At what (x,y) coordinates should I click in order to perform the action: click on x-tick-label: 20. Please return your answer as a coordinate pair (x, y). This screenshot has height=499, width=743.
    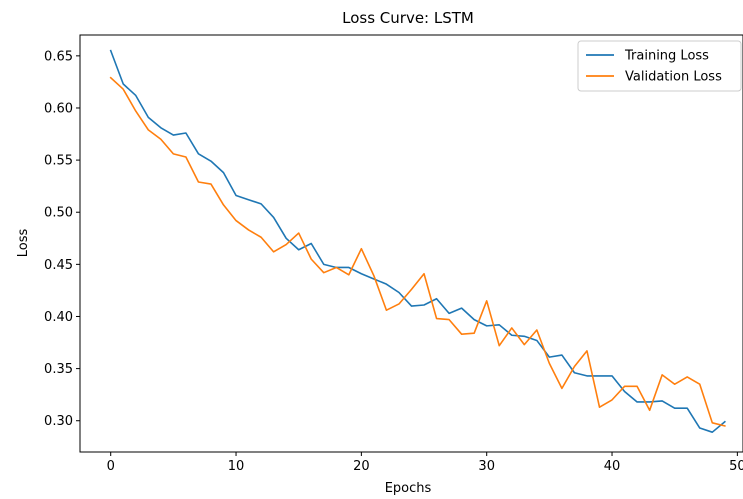
    Looking at the image, I should click on (361, 466).